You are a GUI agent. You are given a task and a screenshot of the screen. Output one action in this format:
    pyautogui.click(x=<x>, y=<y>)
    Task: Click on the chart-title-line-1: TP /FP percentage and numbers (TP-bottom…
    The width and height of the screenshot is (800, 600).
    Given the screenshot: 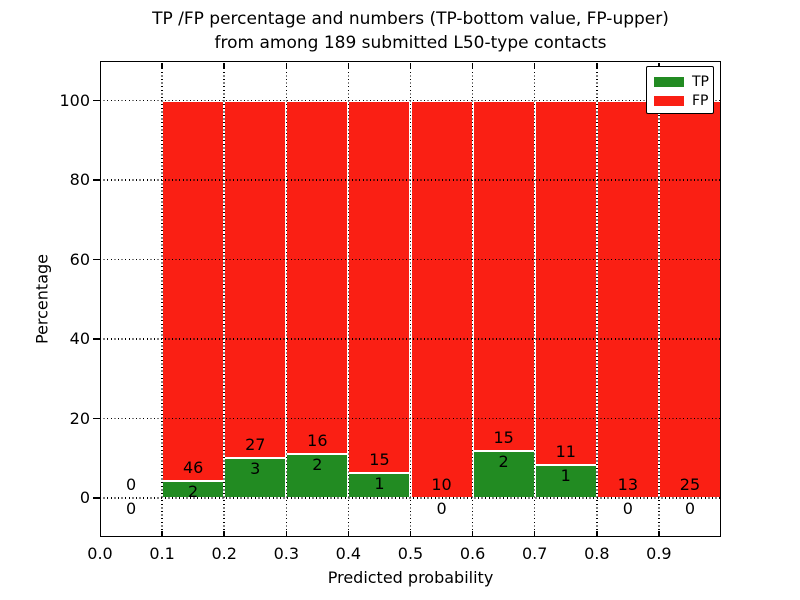 What is the action you would take?
    pyautogui.click(x=410, y=19)
    